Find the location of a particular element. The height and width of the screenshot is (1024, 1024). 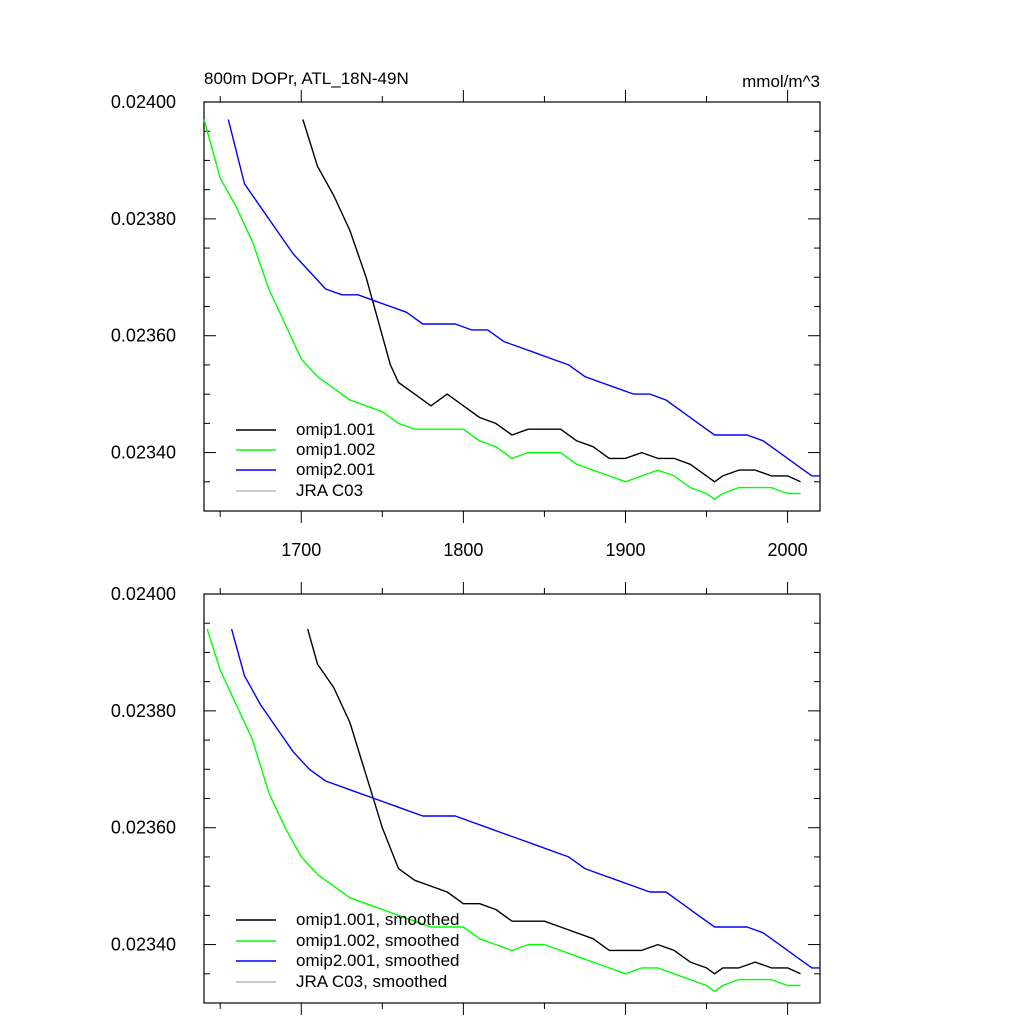

legend-label-omip2-001: omip2.001 is located at coordinates (335, 469).